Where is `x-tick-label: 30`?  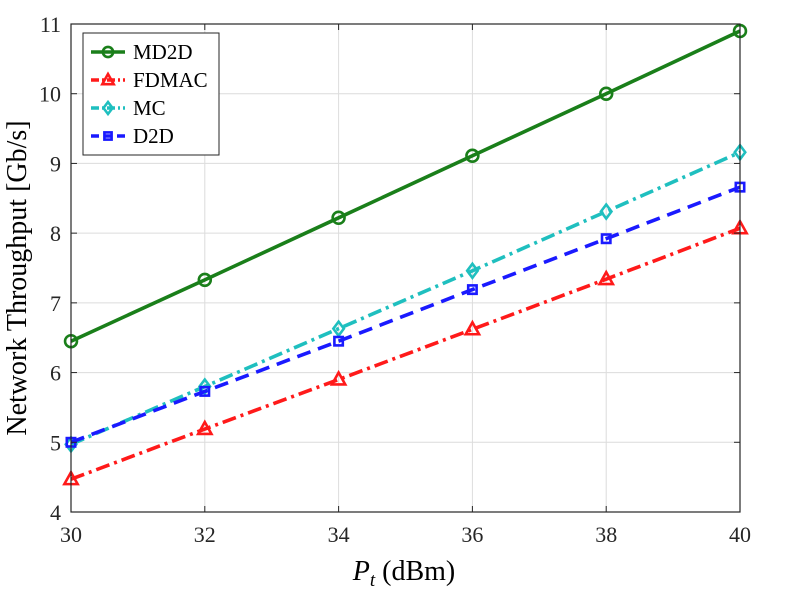 x-tick-label: 30 is located at coordinates (71, 534).